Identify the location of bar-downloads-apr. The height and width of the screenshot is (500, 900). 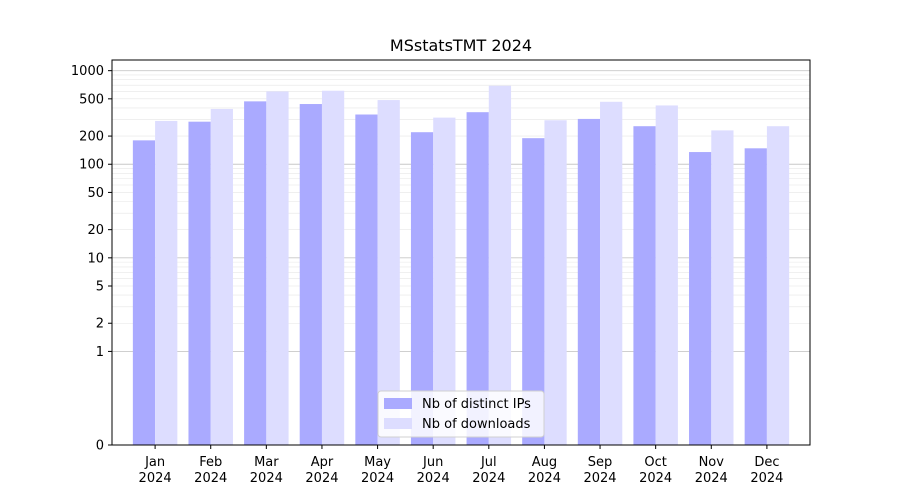
(333, 268).